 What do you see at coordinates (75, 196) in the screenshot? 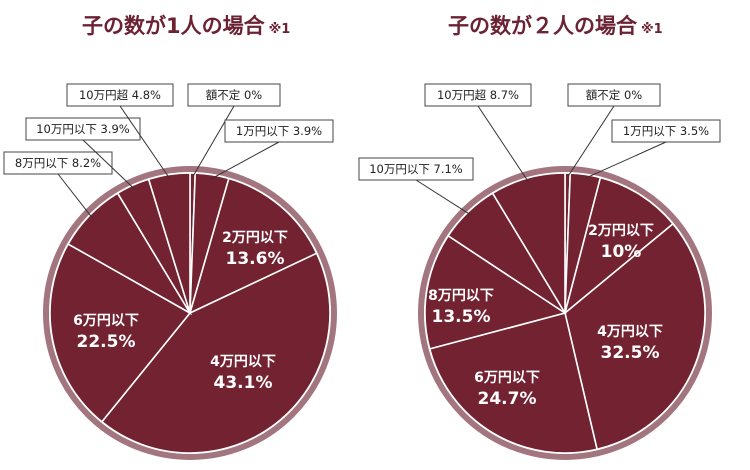
I see `callout-leader-8man-or-less` at bounding box center [75, 196].